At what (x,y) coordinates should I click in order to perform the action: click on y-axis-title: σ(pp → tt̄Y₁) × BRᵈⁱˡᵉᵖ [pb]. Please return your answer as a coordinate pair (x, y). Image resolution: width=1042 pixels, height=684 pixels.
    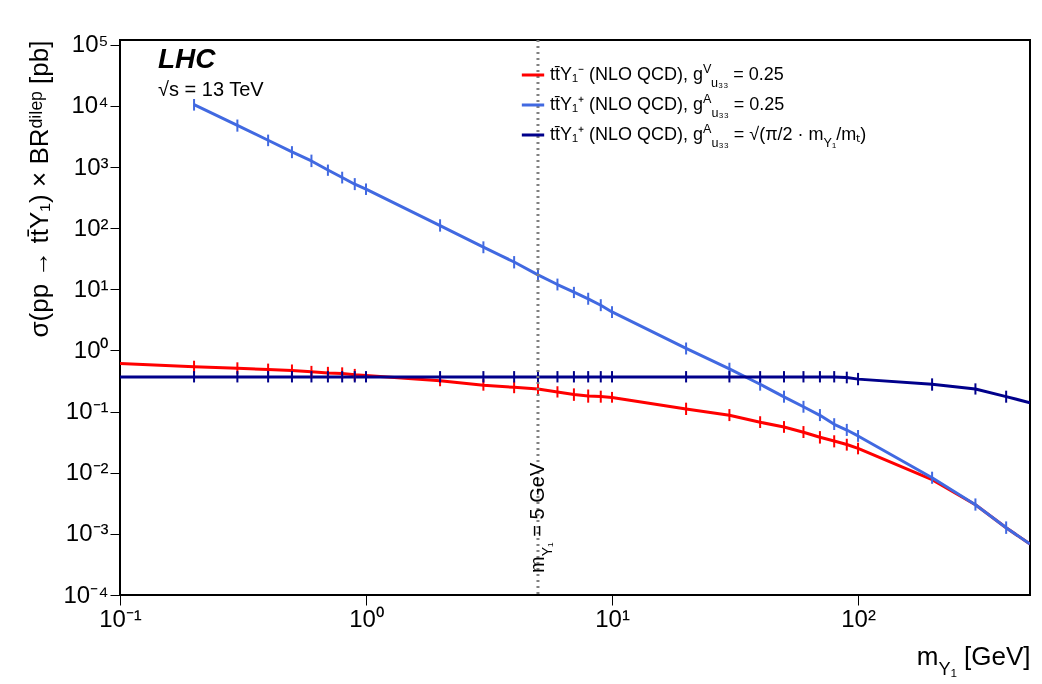
    Looking at the image, I should click on (39, 189).